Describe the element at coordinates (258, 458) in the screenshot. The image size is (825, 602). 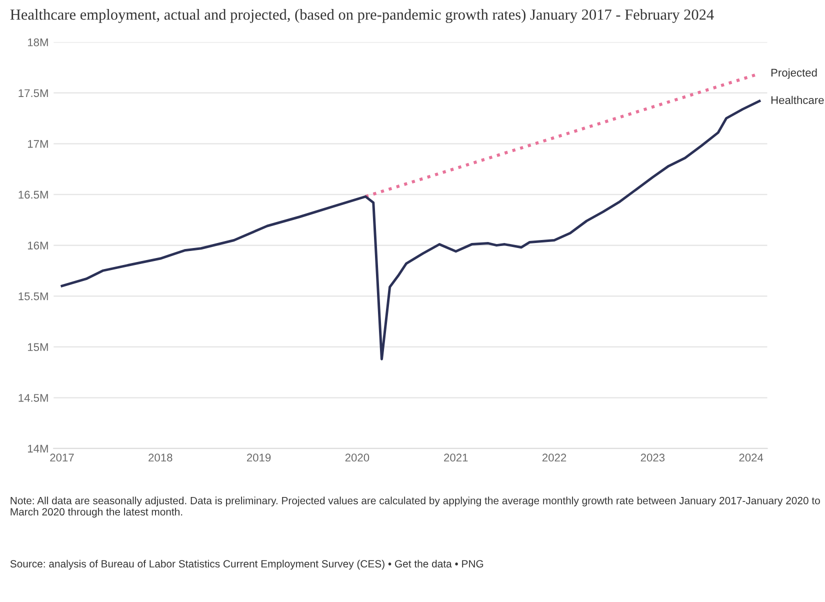
I see `x-tick-label: 2019` at that location.